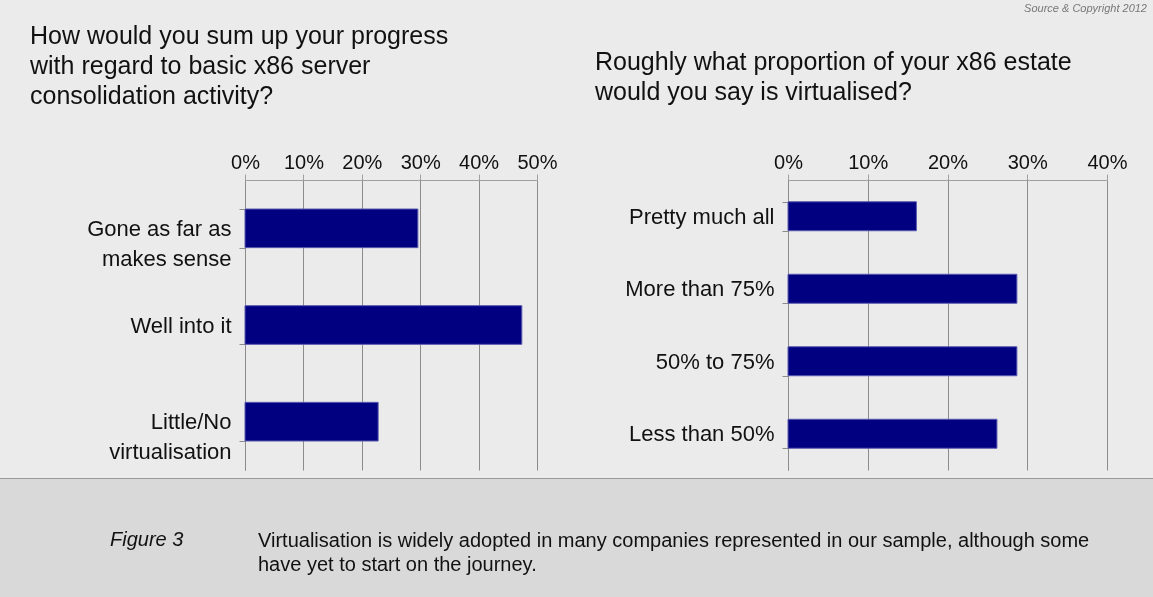 This screenshot has height=597, width=1153. Describe the element at coordinates (674, 552) in the screenshot. I see `text: Virtualisation is widely adopted in many companies represented in our sample, although some have yet to start on the journey.` at that location.